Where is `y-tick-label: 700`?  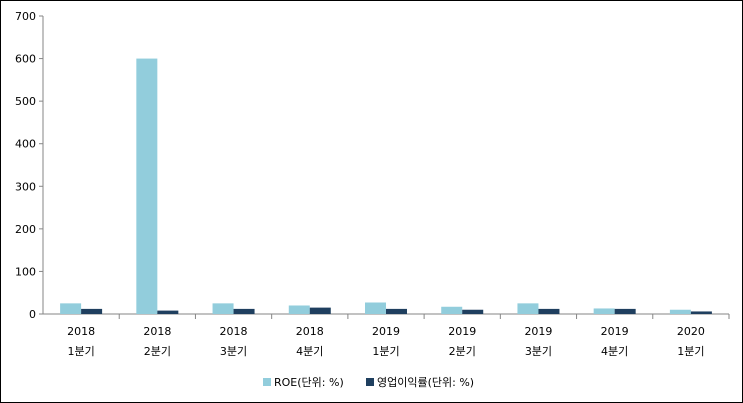
y-tick-label: 700 is located at coordinates (25, 16).